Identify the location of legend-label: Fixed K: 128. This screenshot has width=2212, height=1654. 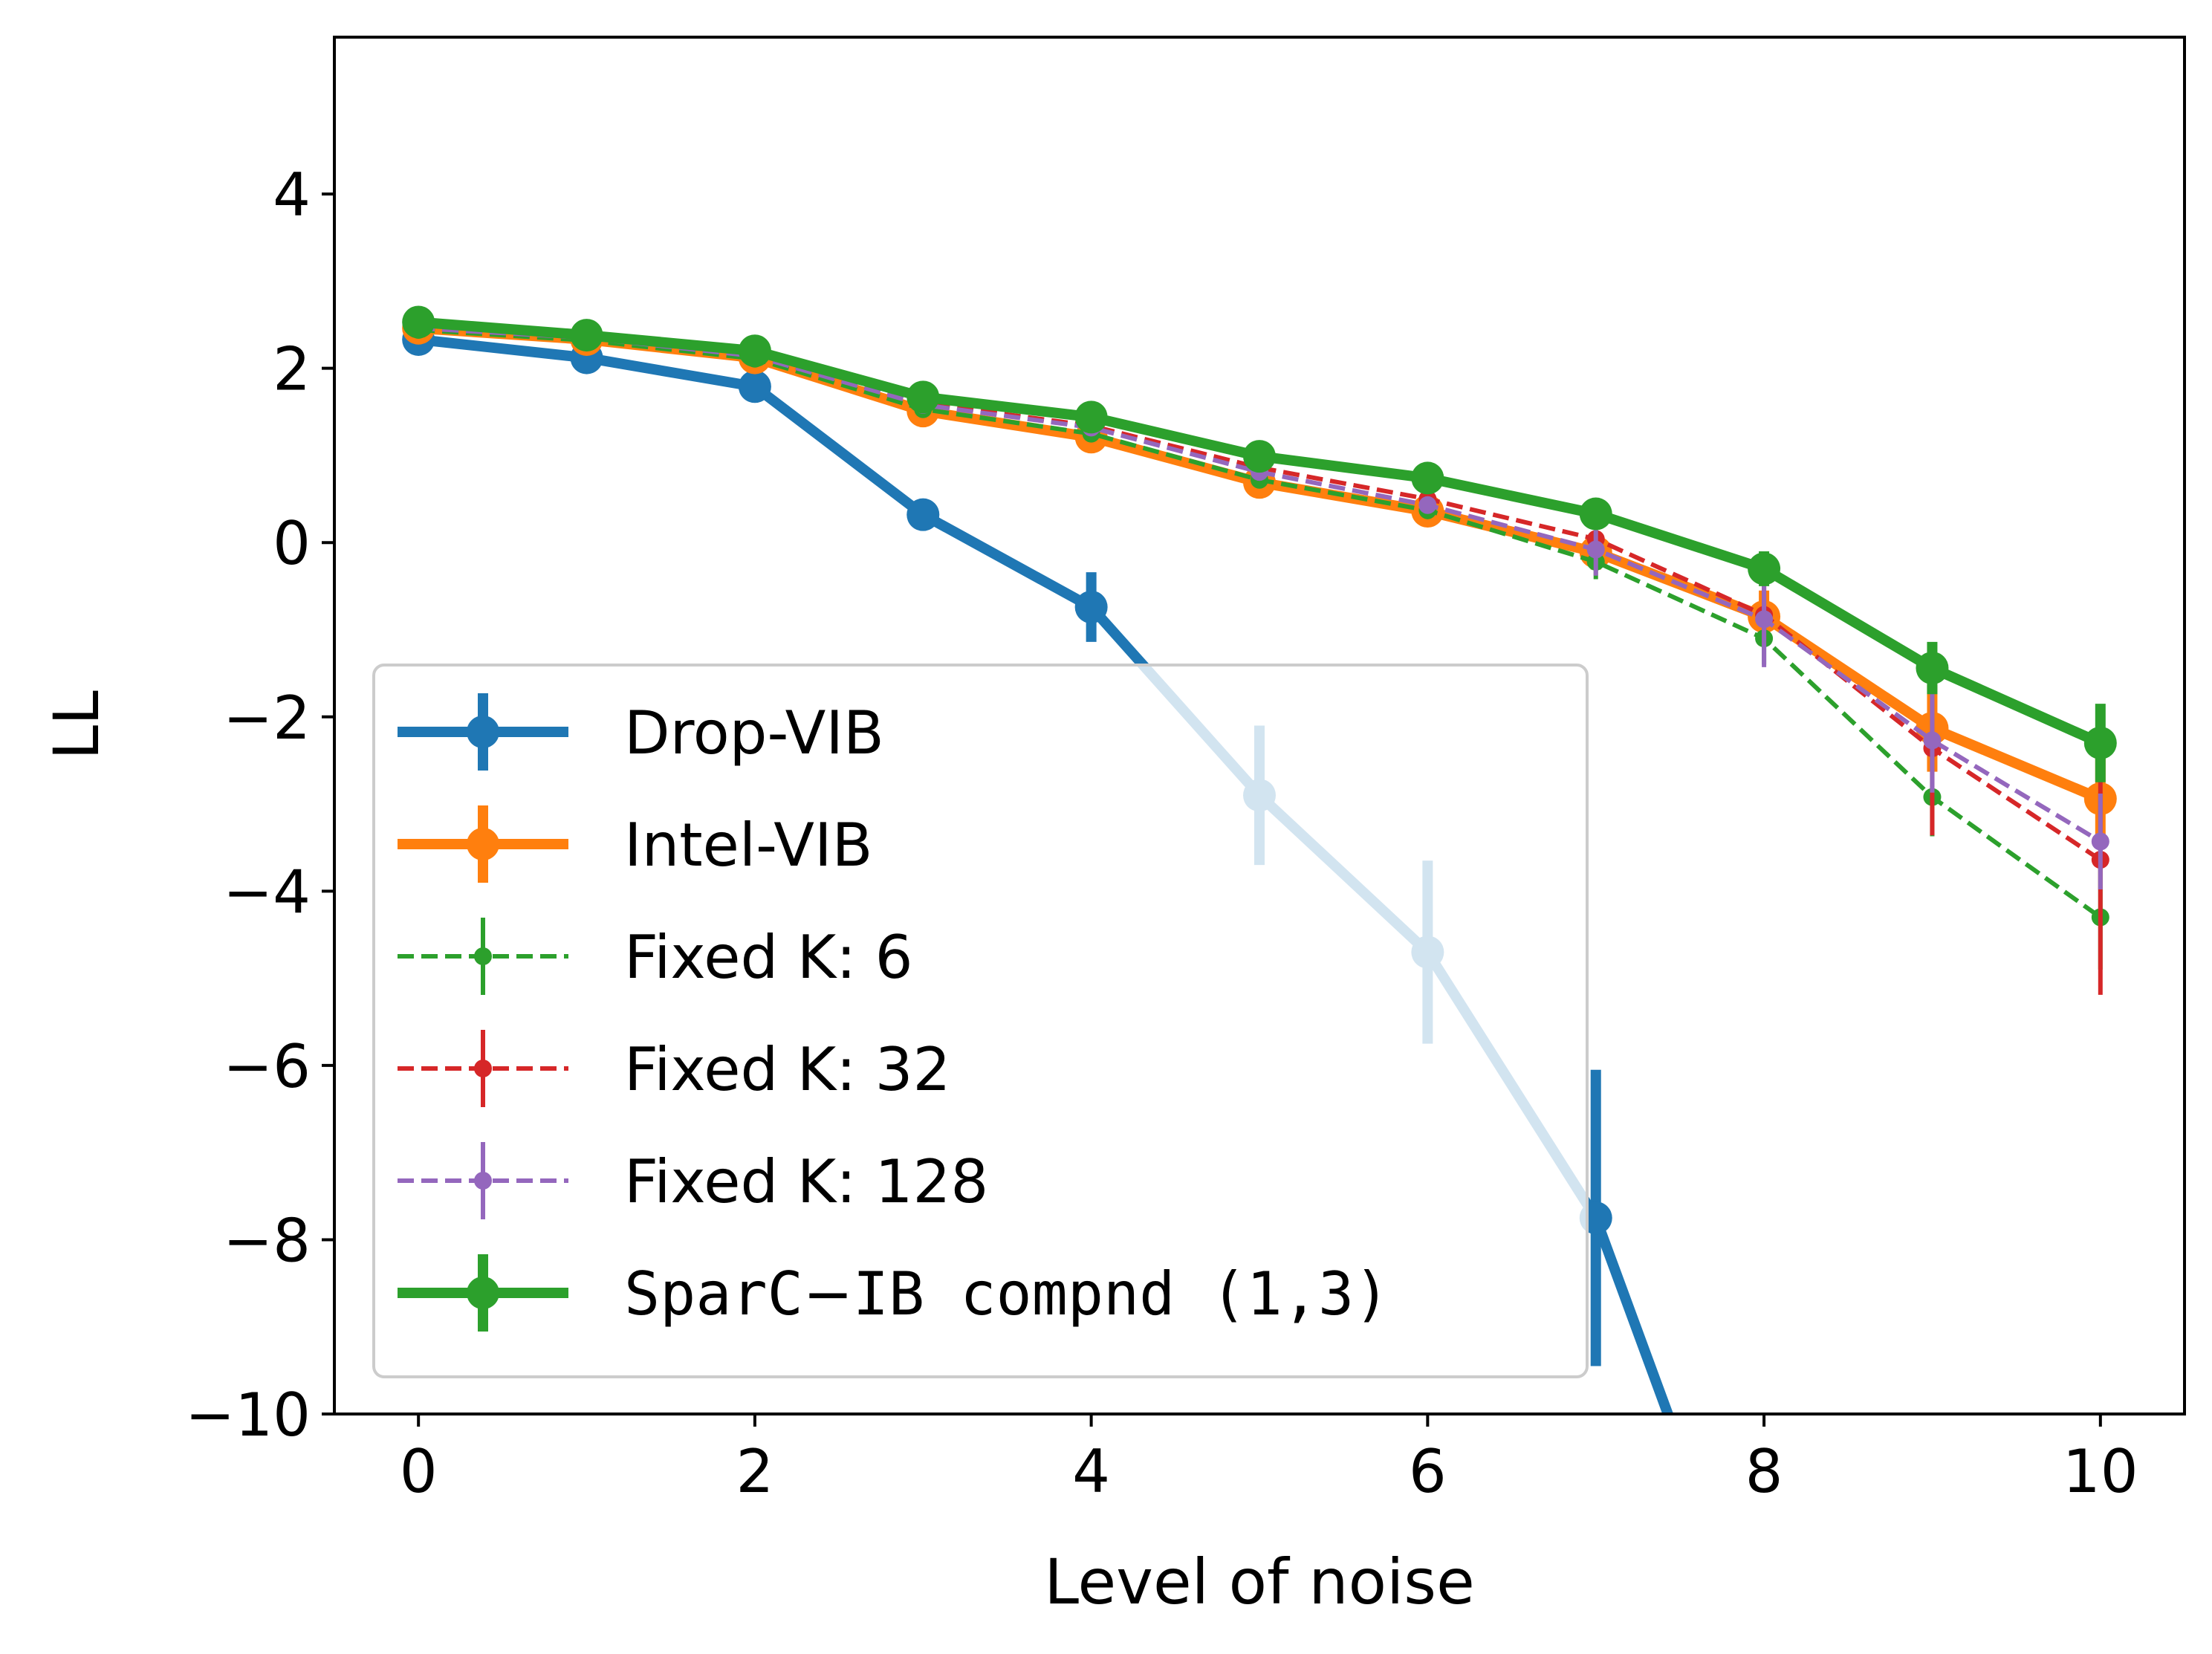
(806, 1181).